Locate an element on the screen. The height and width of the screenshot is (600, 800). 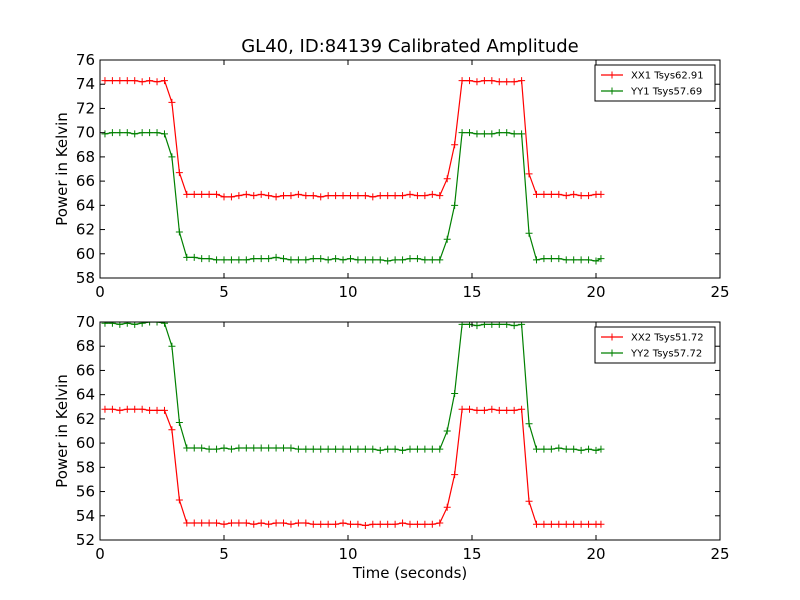
y-tick-label: 66 is located at coordinates (85, 370).